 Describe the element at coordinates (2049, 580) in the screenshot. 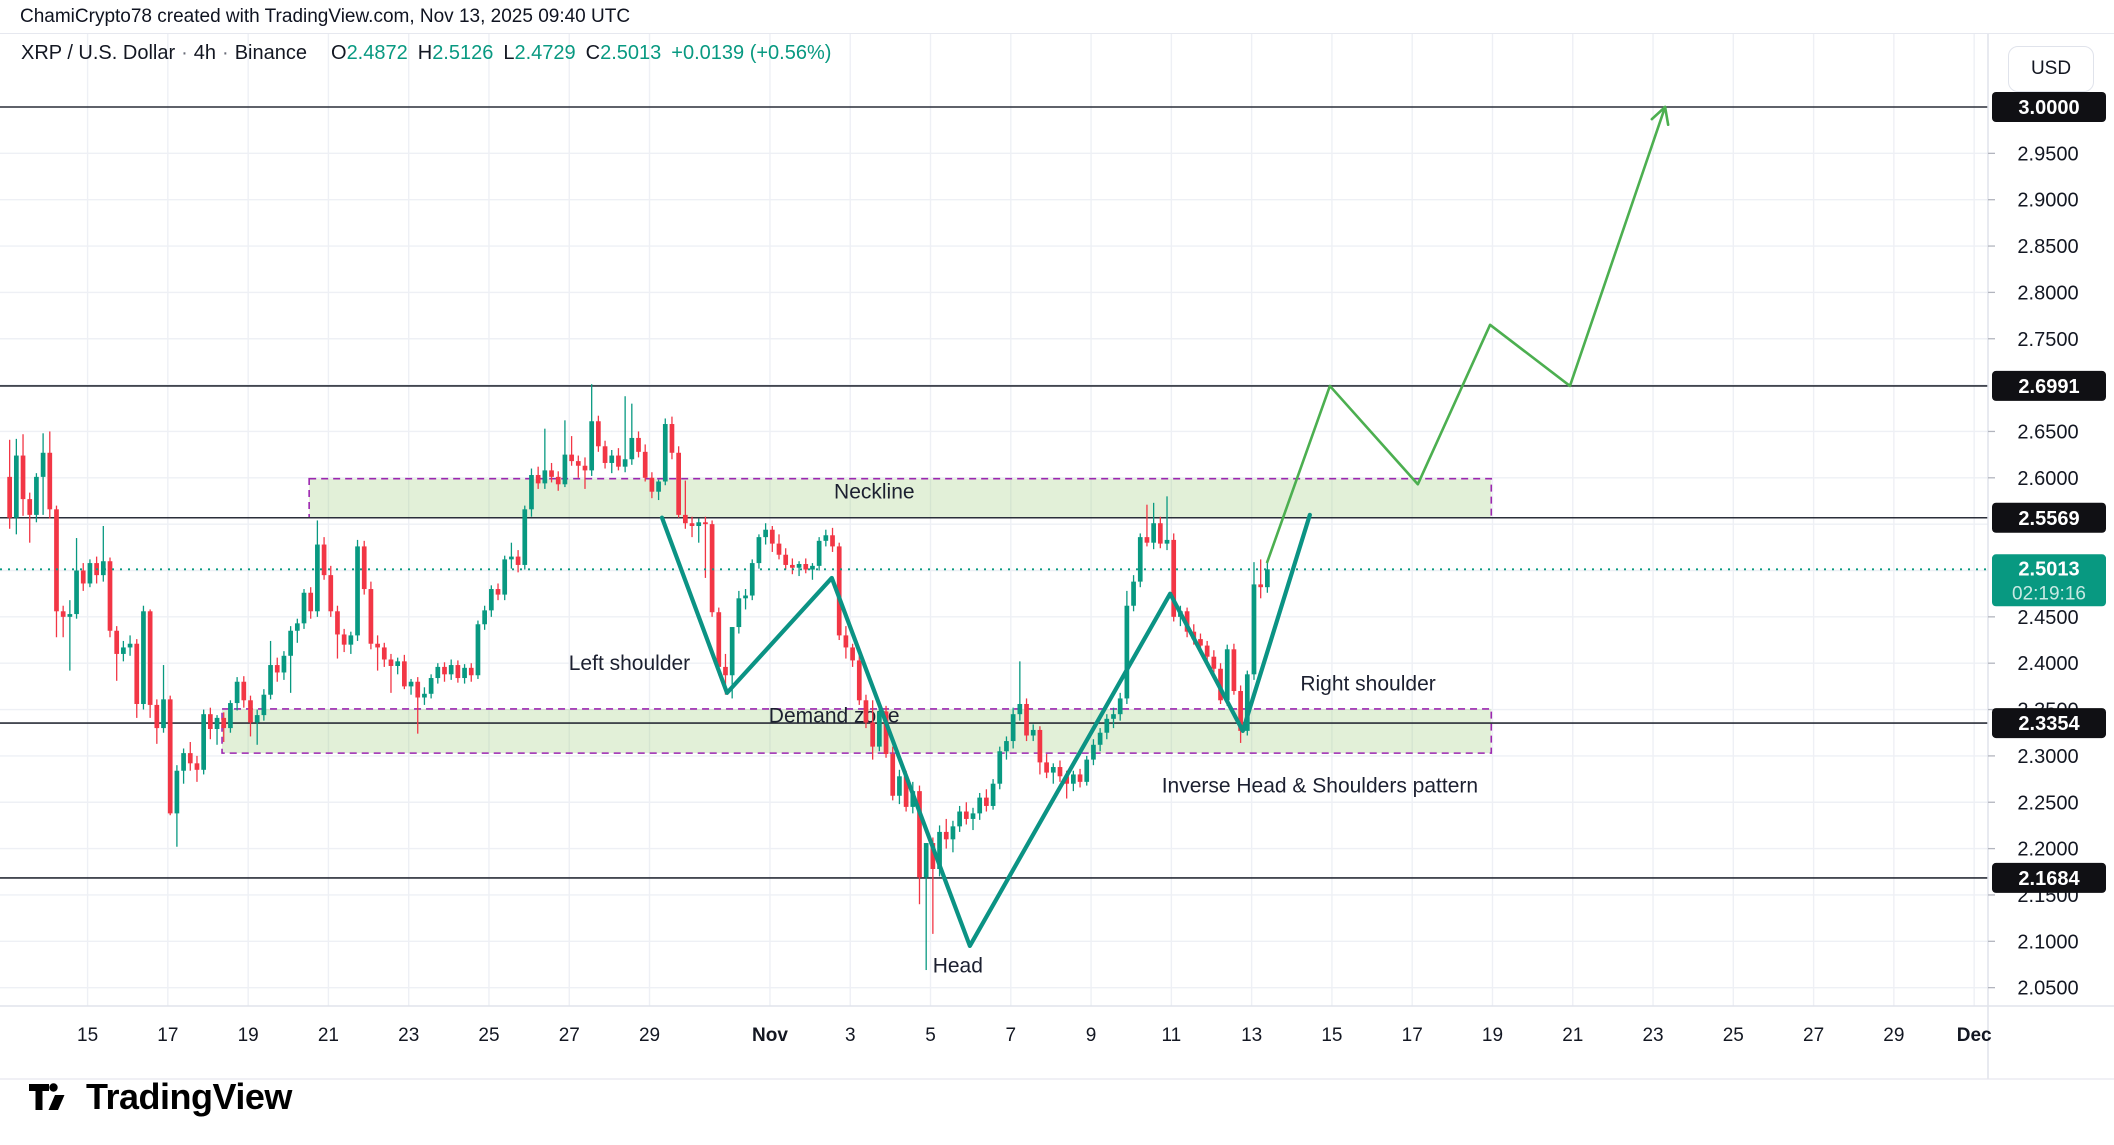

I see `current-price-badge: 2.5013 02:19:16` at that location.